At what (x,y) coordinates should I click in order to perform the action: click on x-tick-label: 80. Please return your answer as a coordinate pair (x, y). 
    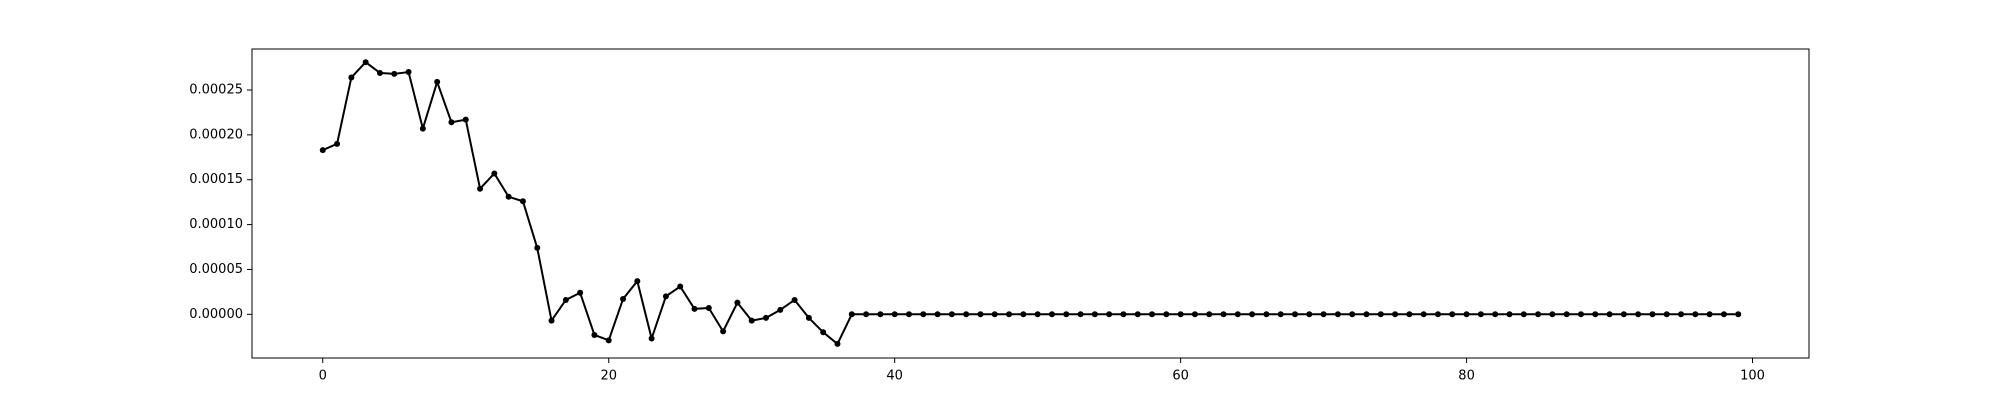
    Looking at the image, I should click on (1466, 376).